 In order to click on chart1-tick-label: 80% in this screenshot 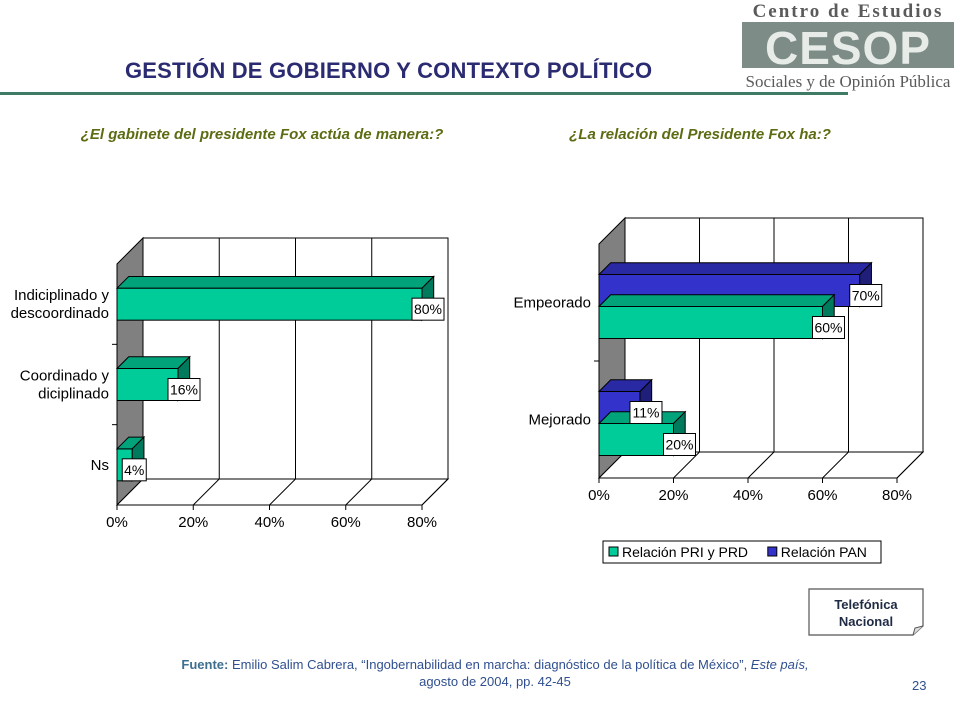, I will do `click(422, 522)`.